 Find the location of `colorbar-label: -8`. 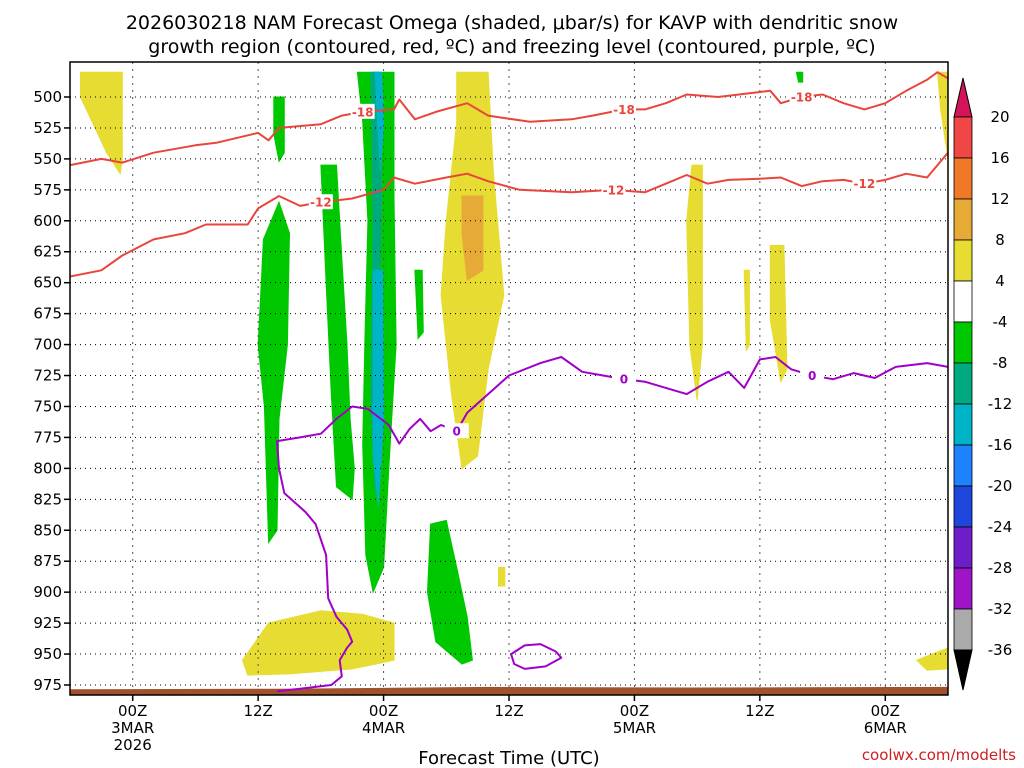

colorbar-label: -8 is located at coordinates (1000, 363).